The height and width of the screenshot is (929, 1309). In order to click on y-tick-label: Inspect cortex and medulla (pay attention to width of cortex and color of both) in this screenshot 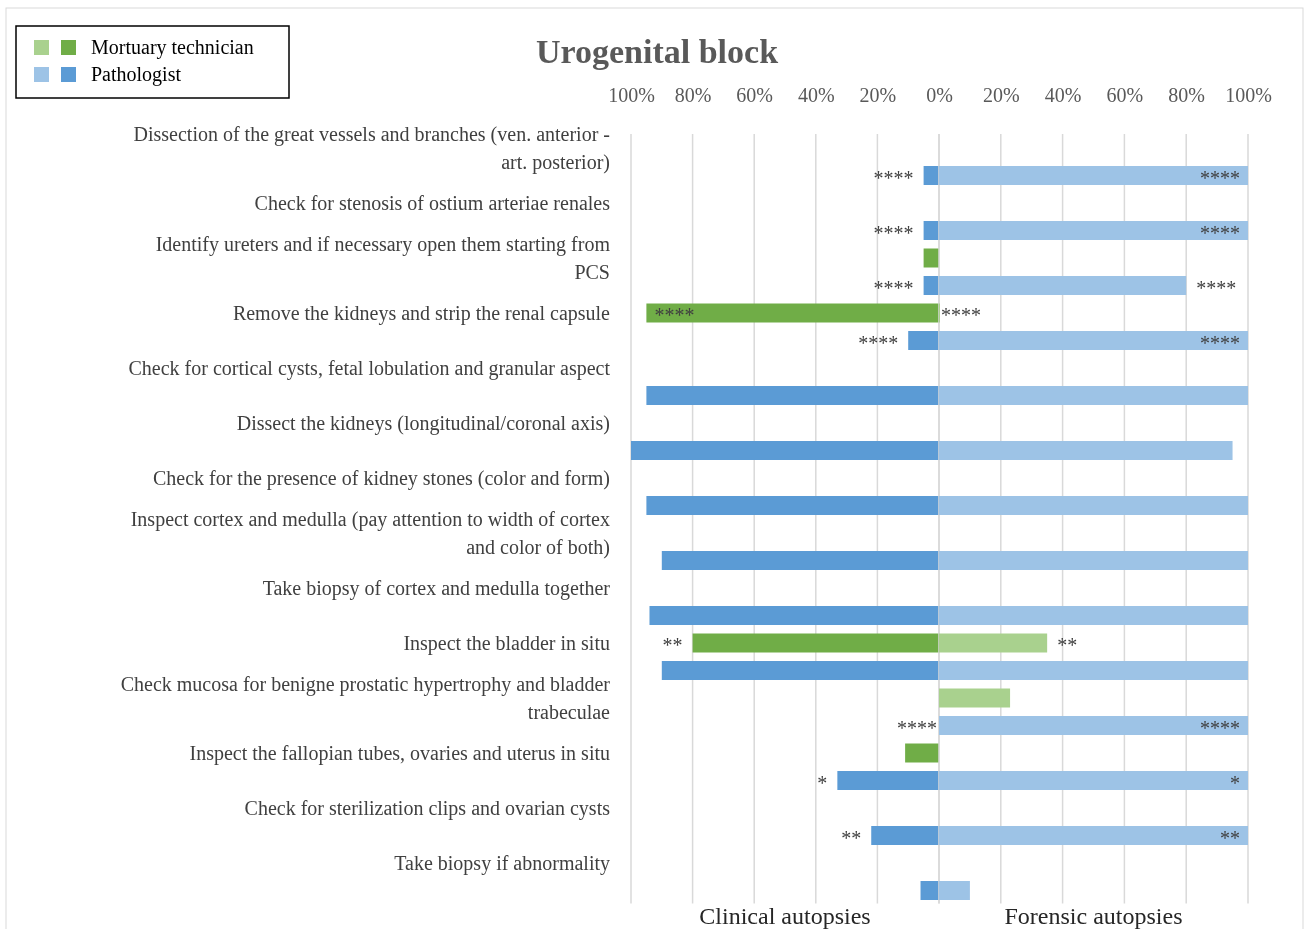, I will do `click(370, 533)`.